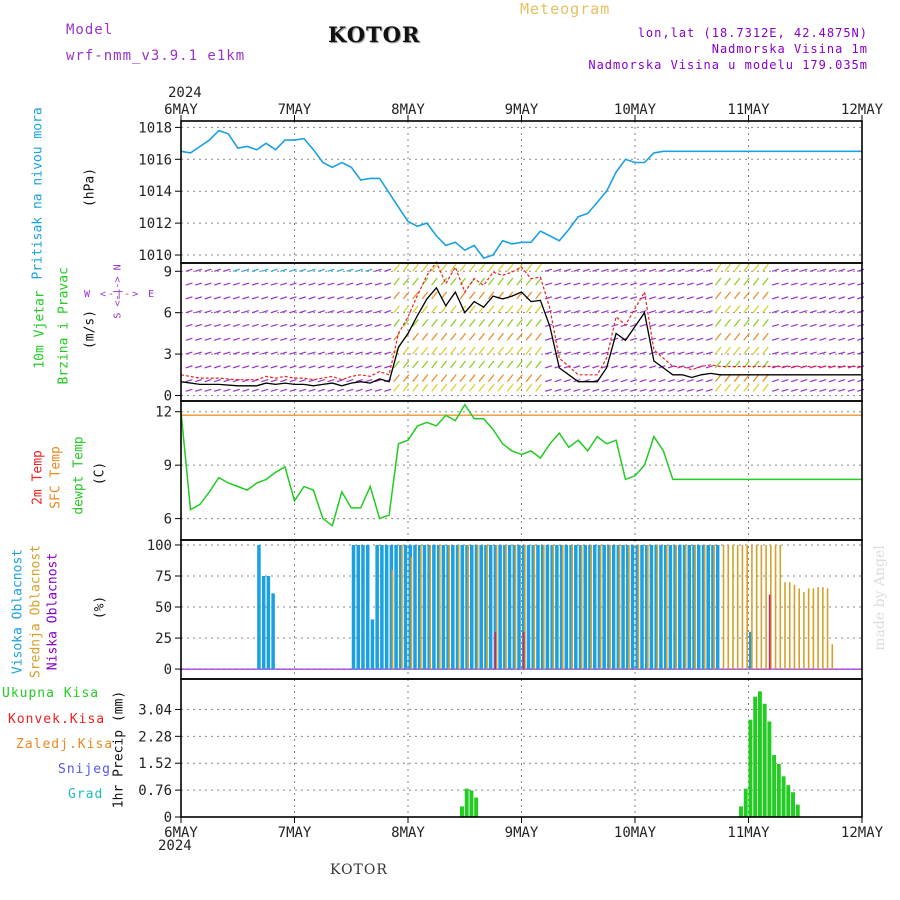 Image resolution: width=900 pixels, height=900 pixels. I want to click on wind-speed-line, so click(521, 336).